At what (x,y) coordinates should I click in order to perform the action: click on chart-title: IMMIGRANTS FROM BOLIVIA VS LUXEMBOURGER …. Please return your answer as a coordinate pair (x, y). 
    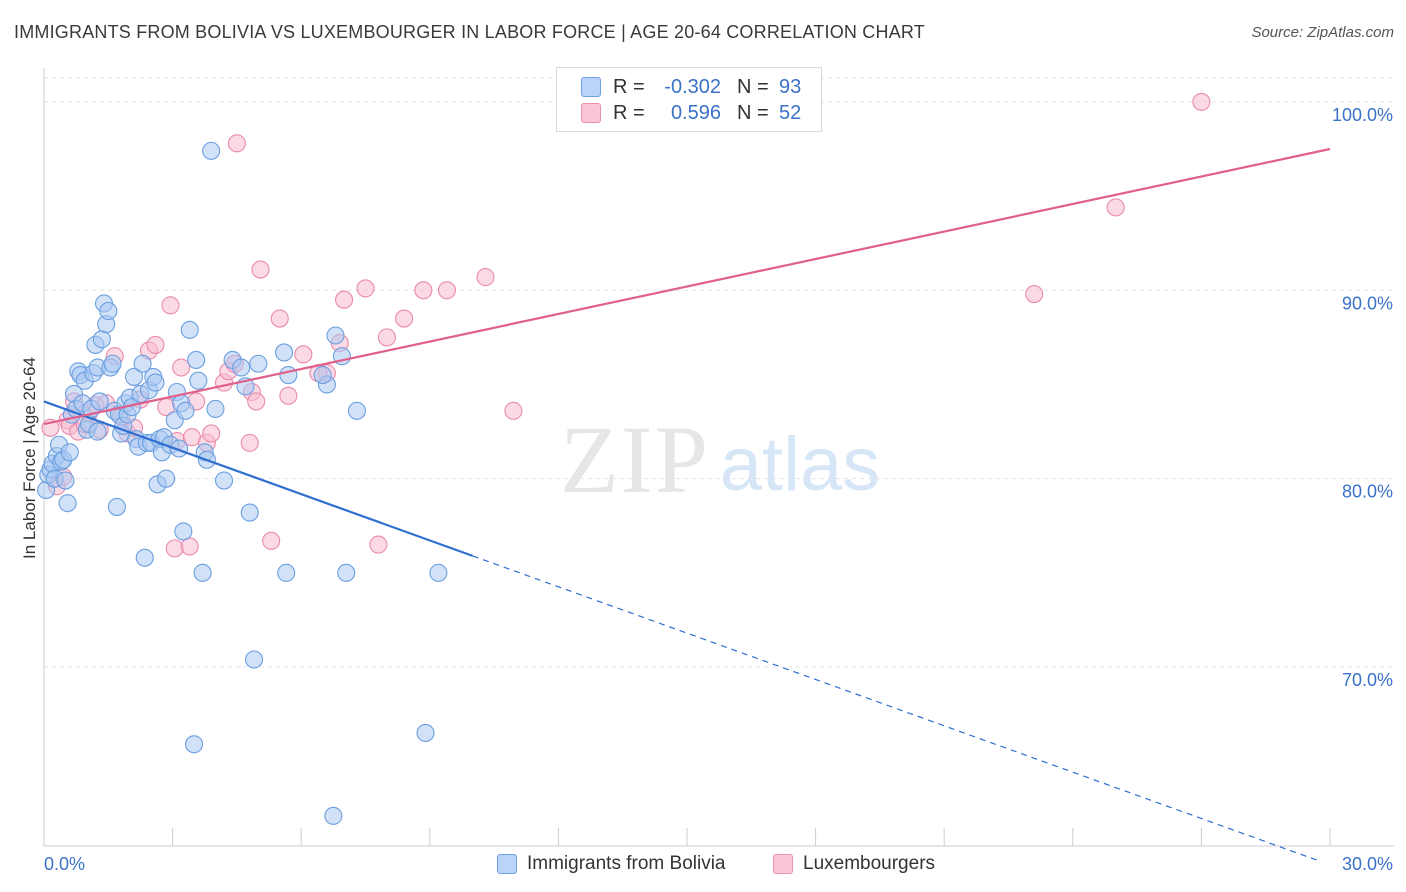
    Looking at the image, I should click on (469, 32).